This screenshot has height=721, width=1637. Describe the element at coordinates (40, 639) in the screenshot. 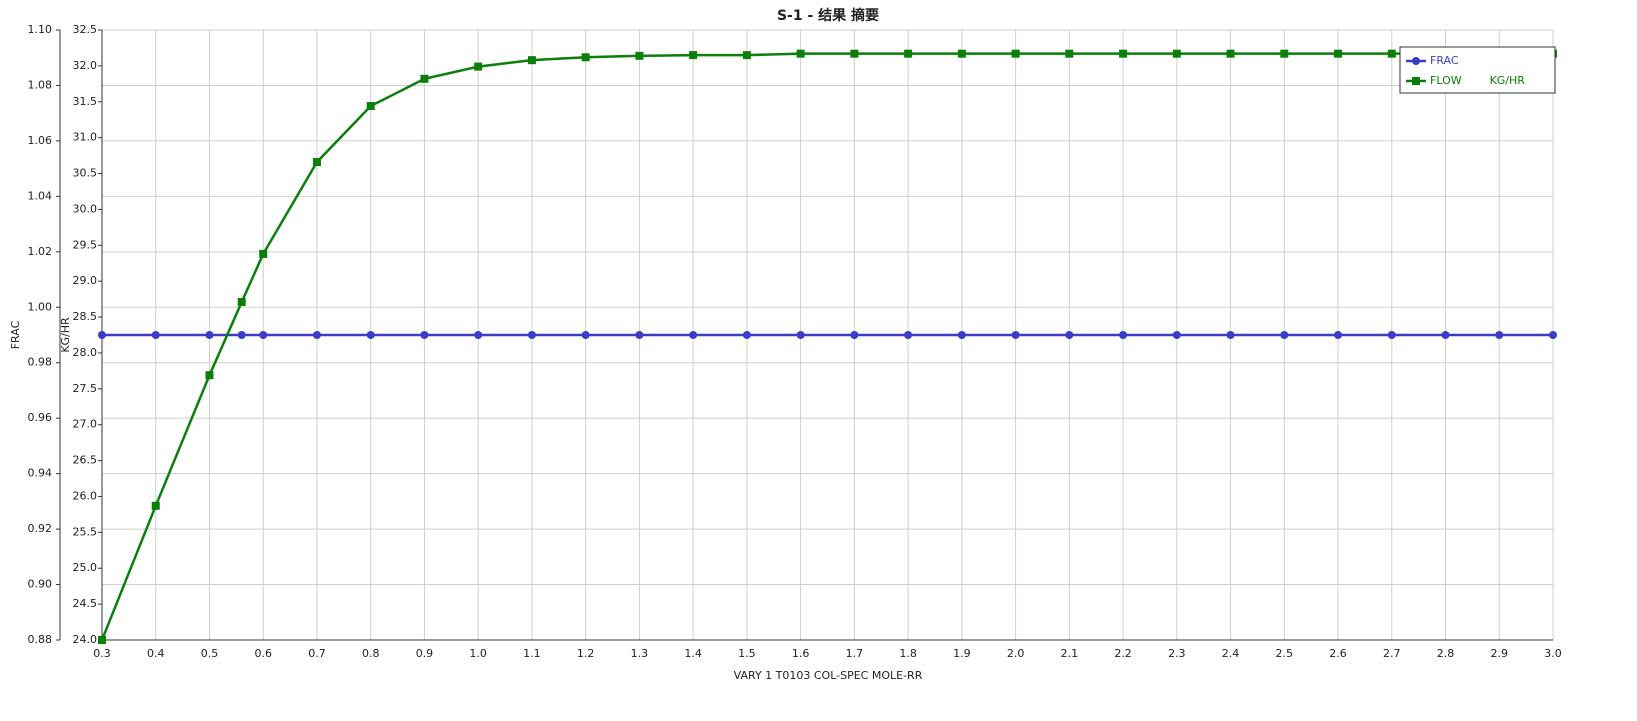

I see `y-tick-label: 0.88` at that location.